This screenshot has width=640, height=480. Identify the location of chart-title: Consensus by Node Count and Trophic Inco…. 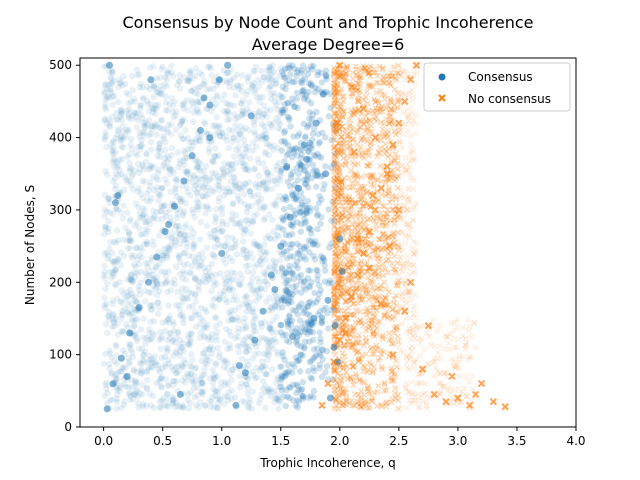
(327, 22).